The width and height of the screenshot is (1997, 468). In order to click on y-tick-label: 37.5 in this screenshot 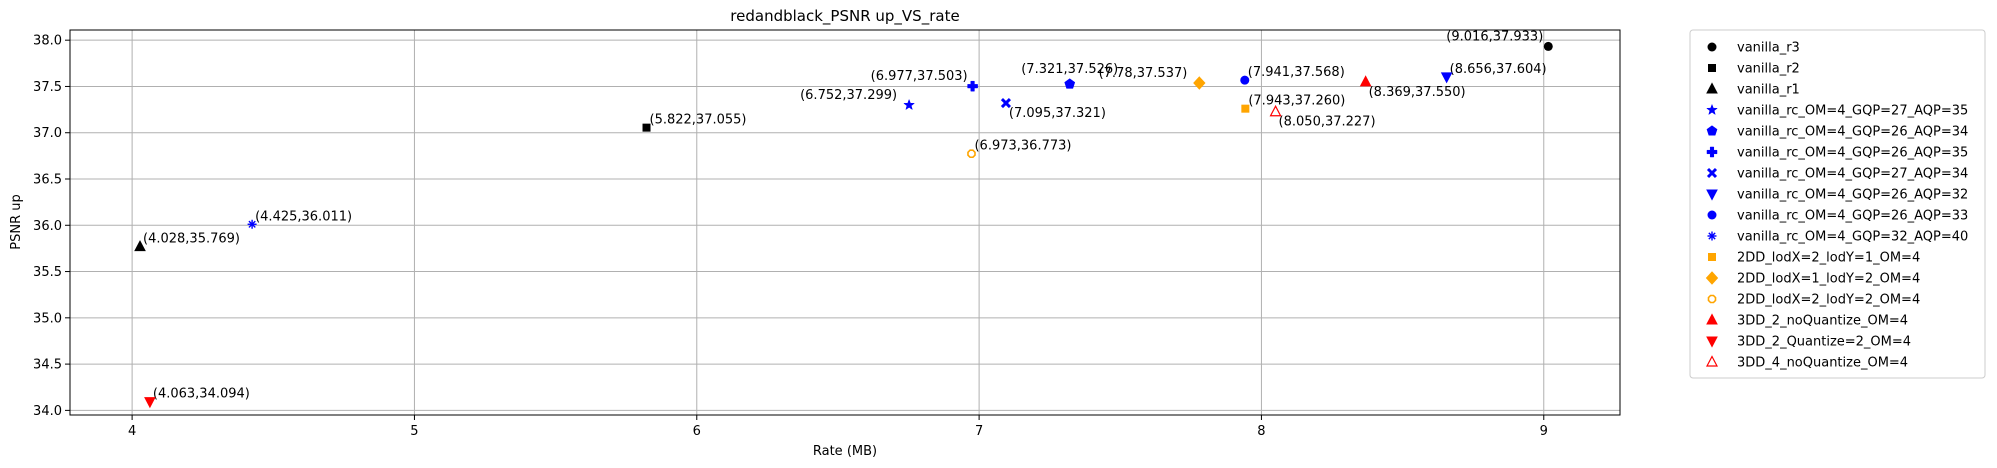, I will do `click(47, 87)`.